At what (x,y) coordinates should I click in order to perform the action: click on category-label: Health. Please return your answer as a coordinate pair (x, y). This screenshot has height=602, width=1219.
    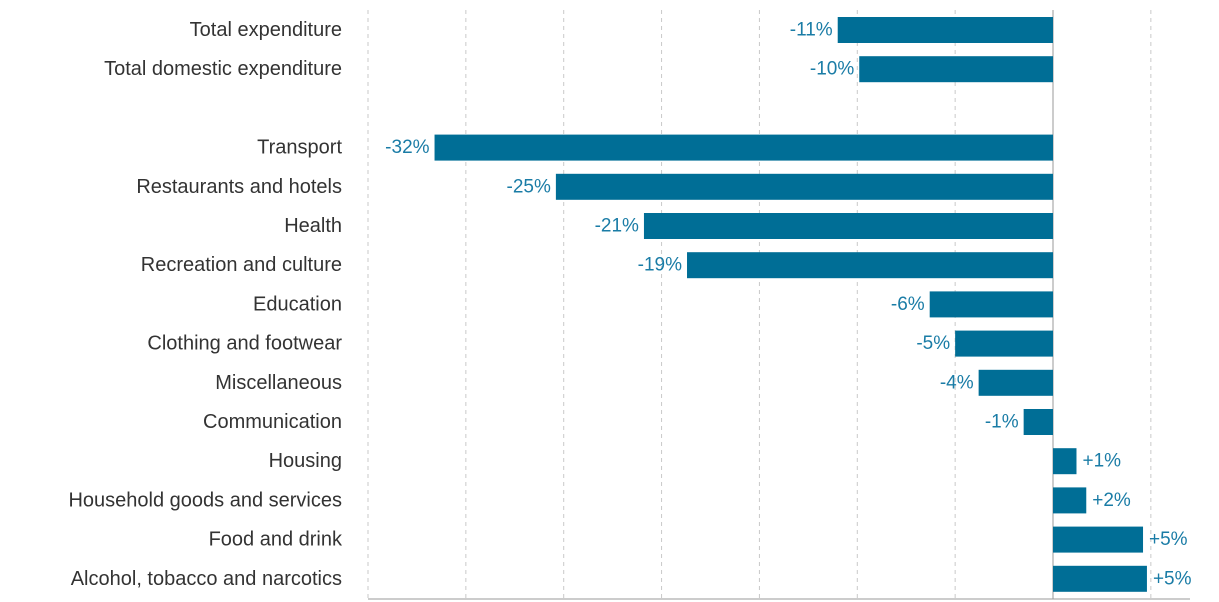
    Looking at the image, I should click on (313, 226).